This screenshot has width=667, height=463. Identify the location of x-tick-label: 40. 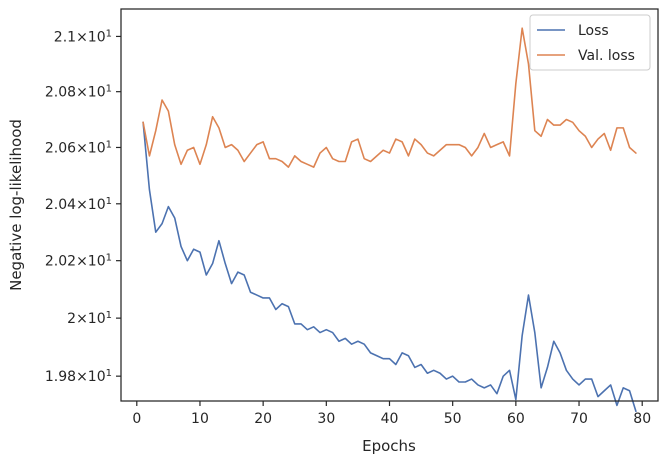
(390, 419).